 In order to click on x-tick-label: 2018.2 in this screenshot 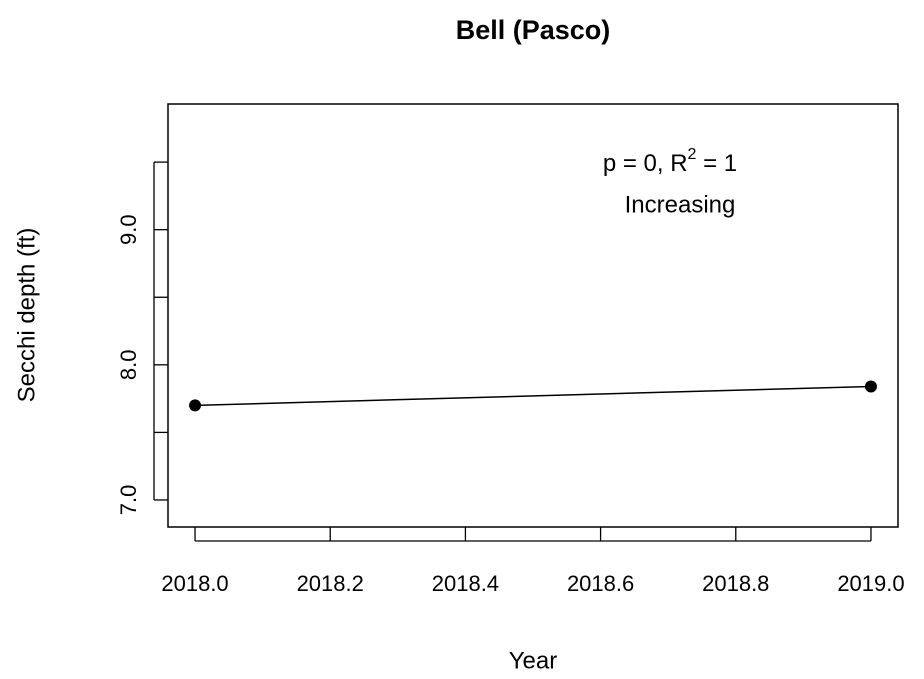, I will do `click(330, 583)`.